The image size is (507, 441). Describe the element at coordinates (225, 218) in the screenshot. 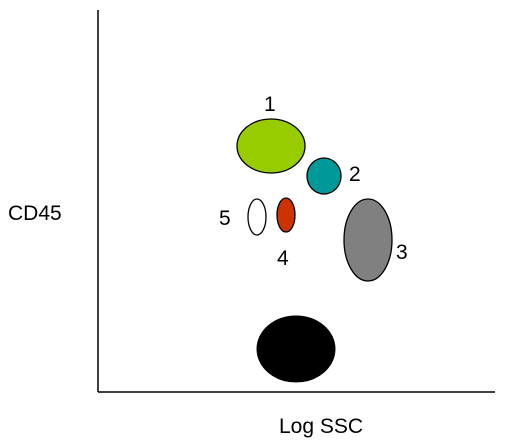

I see `population-5-label: 5` at that location.